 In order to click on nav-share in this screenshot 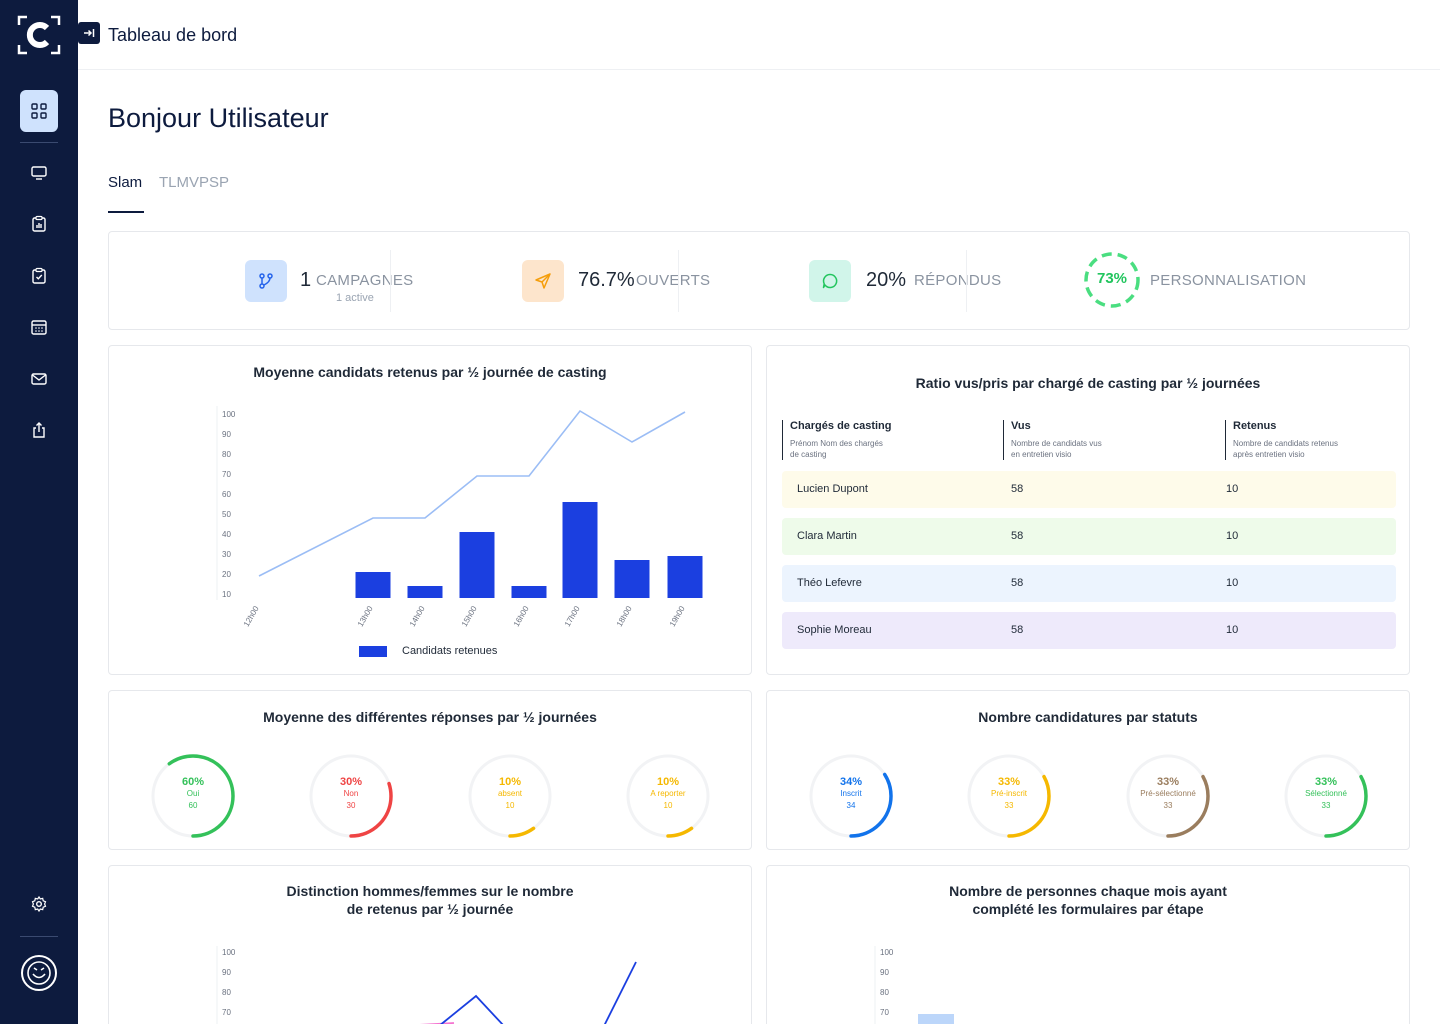, I will do `click(39, 430)`.